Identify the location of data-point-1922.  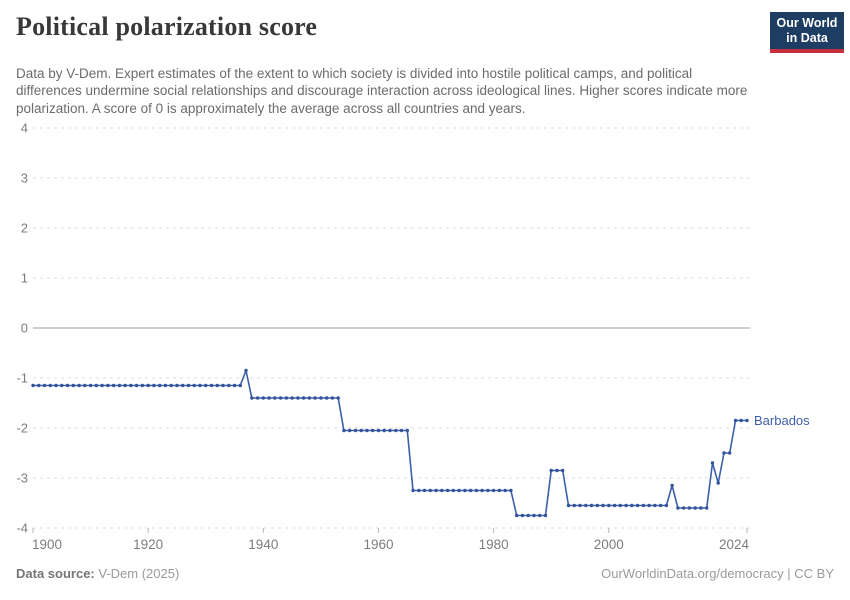
(160, 385).